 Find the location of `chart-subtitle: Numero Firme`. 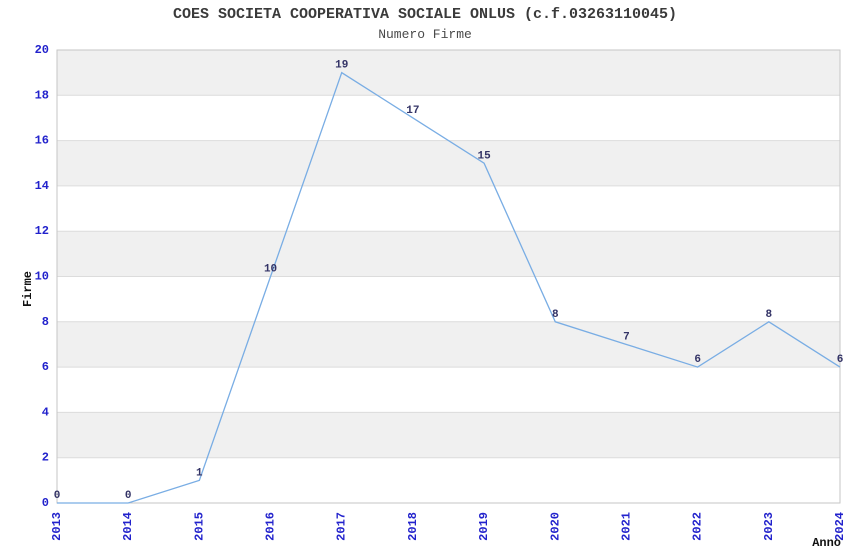

chart-subtitle: Numero Firme is located at coordinates (425, 34).